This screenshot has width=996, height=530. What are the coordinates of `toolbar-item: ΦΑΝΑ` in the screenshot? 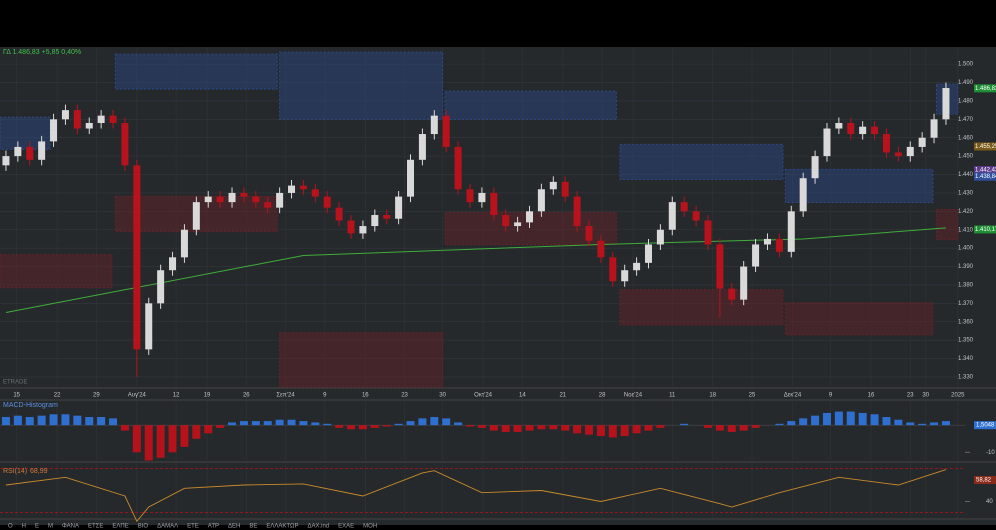 It's located at (70, 527).